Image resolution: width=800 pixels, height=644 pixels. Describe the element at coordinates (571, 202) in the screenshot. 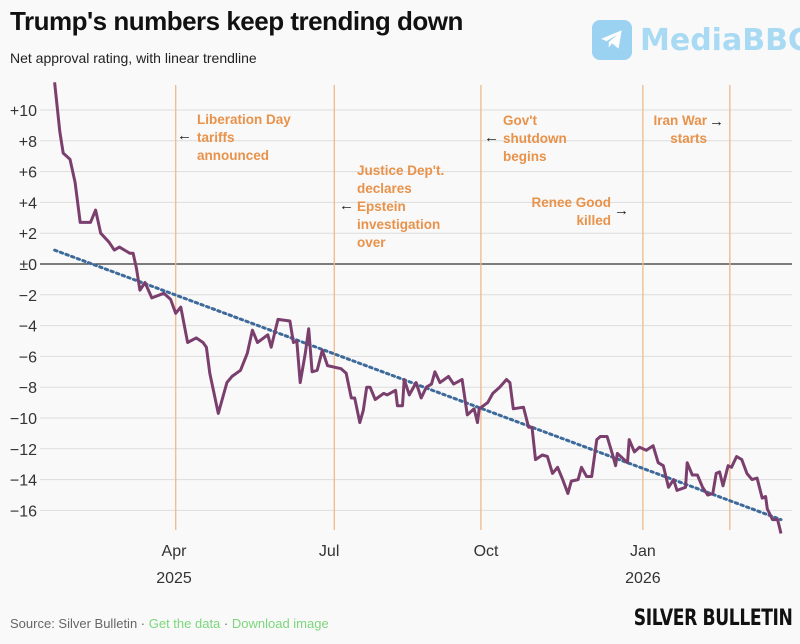

I see `annotation-line: Renee Good` at that location.